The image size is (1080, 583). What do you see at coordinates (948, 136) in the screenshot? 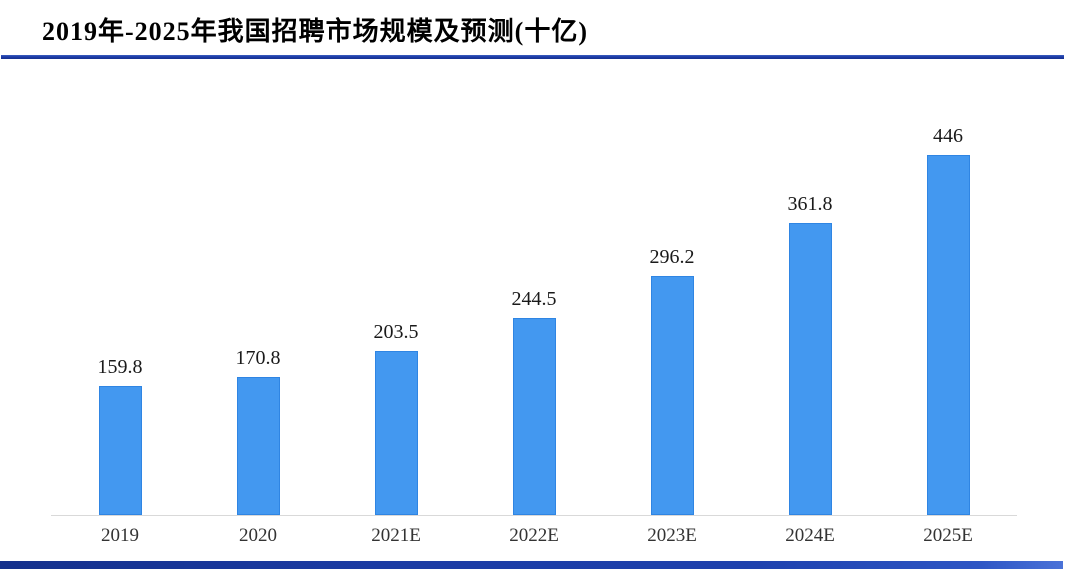
I see `bar-value-label: 446` at bounding box center [948, 136].